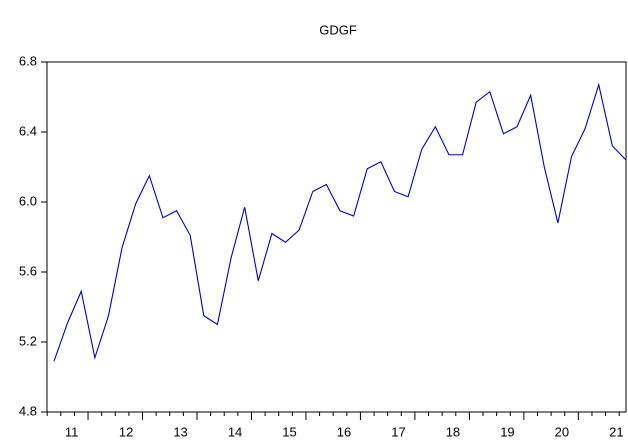  I want to click on x-tick-label: 11, so click(72, 431).